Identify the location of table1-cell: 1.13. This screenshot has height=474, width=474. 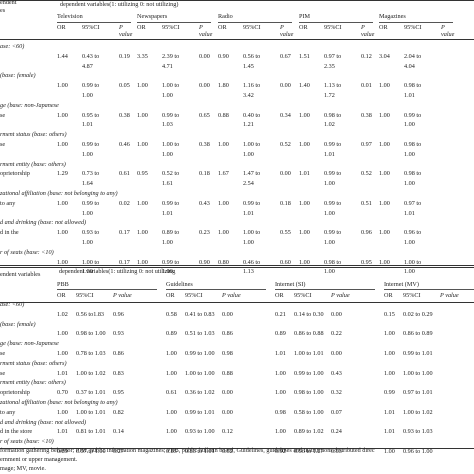
(248, 272).